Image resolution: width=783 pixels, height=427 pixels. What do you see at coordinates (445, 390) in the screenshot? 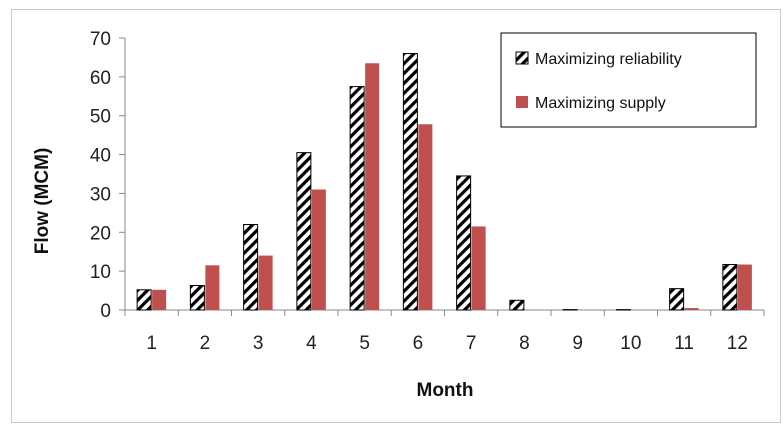
I see `x-axis-title: Month` at bounding box center [445, 390].